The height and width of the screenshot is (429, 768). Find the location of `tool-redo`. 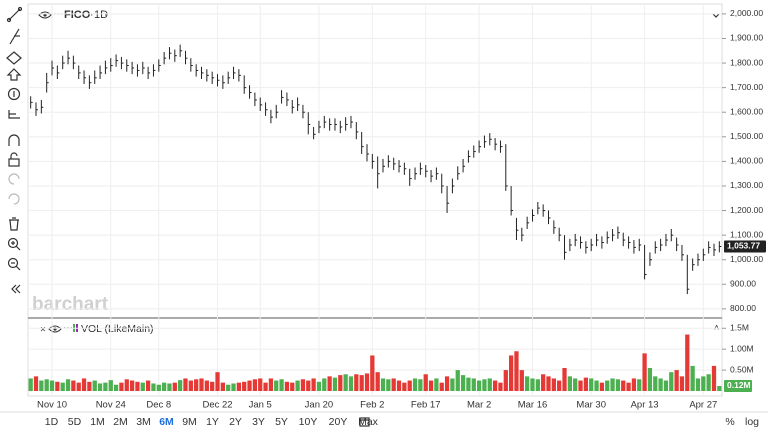

tool-redo is located at coordinates (14, 199).